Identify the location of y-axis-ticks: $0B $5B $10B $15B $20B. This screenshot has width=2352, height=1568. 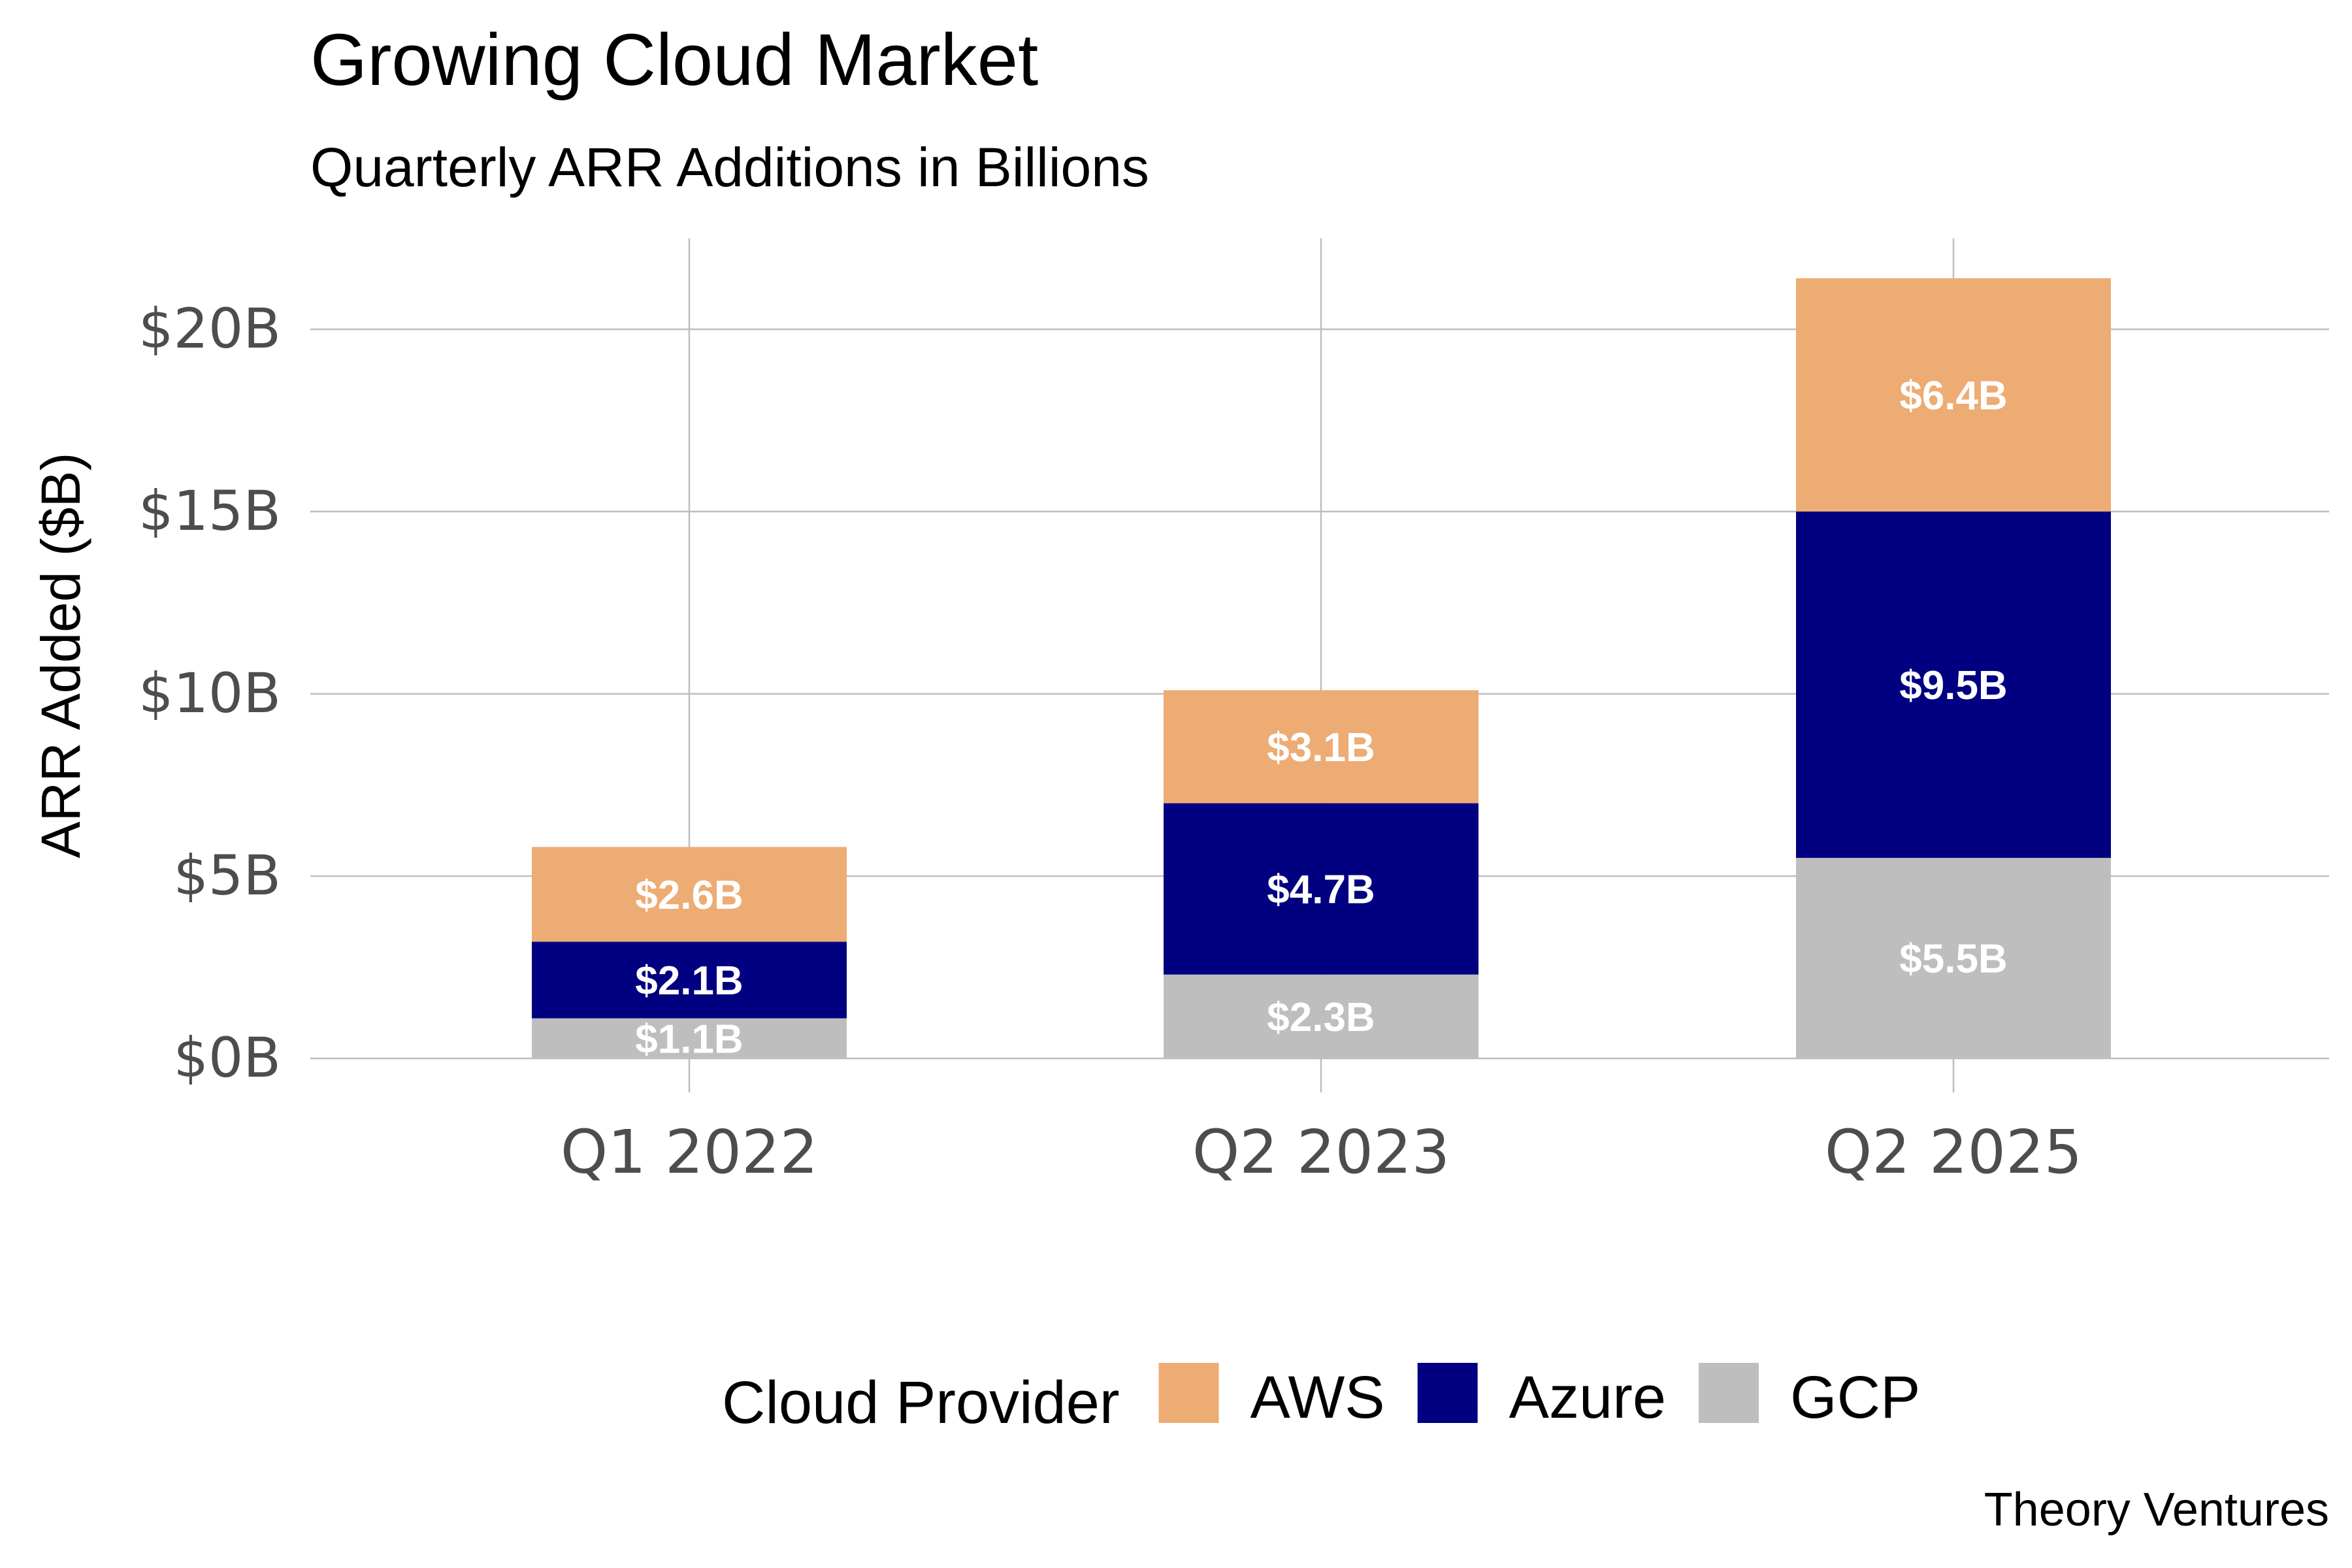
(210, 693).